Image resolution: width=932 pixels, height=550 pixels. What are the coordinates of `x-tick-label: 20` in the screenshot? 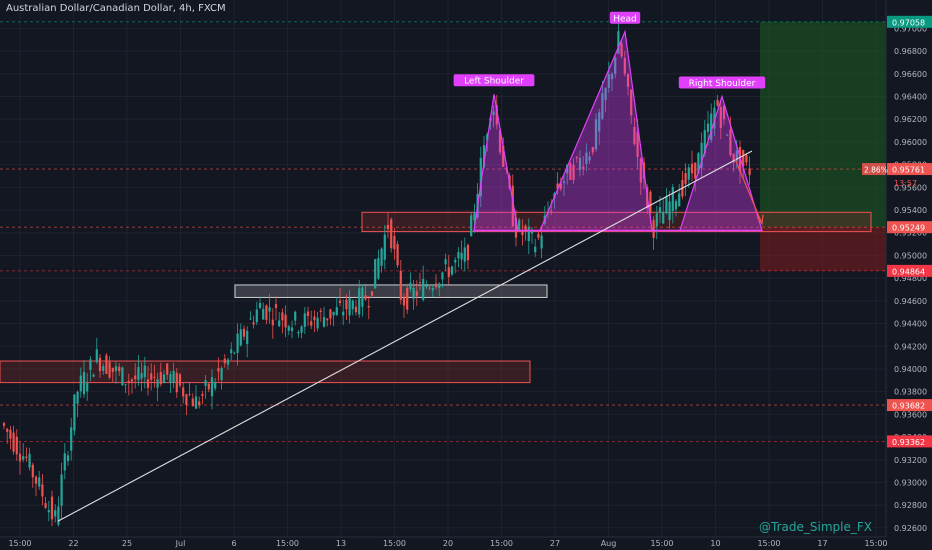 It's located at (448, 543).